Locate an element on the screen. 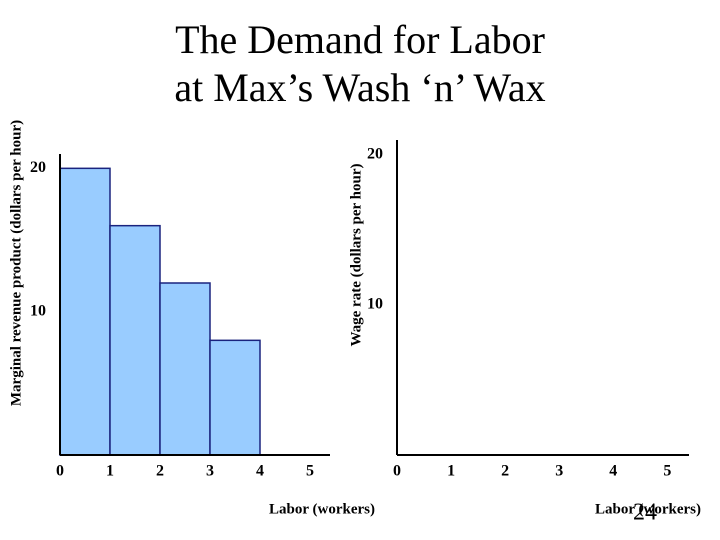  page-number: 24 is located at coordinates (645, 513).